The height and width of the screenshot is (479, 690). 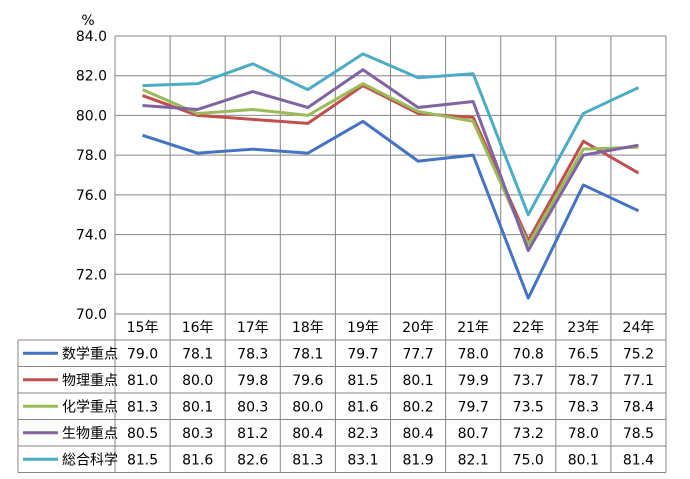 What do you see at coordinates (473, 460) in the screenshot?
I see `data-label: 82.1` at bounding box center [473, 460].